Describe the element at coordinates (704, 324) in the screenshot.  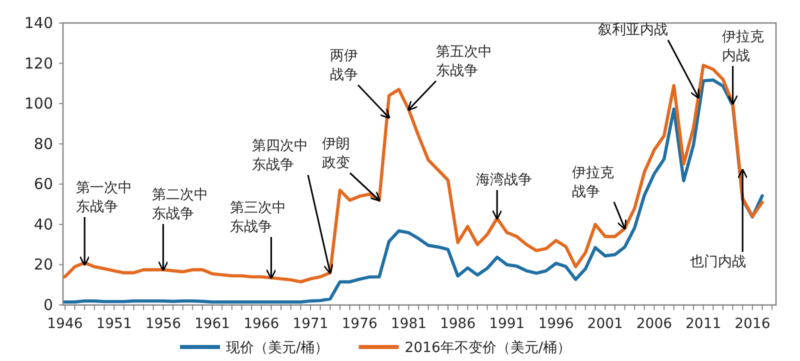
I see `x-tick-label: 2011` at that location.